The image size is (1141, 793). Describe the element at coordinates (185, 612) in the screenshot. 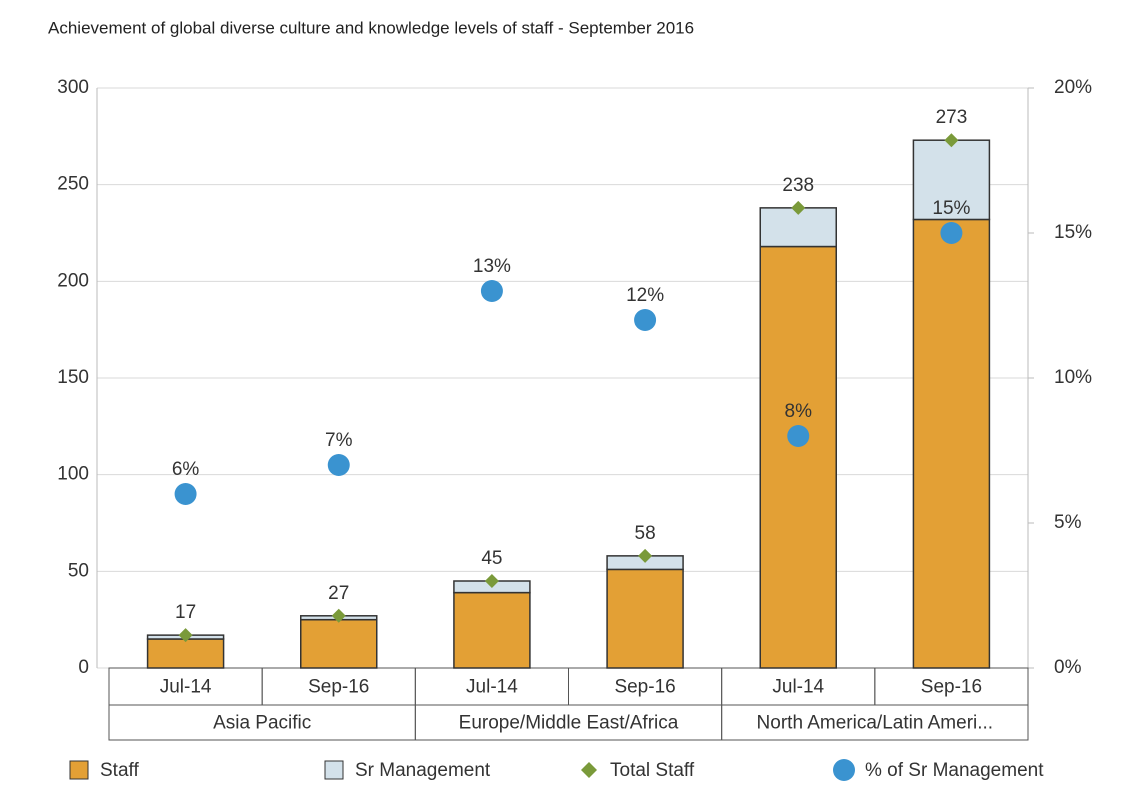

I see `data-label: 17` at that location.